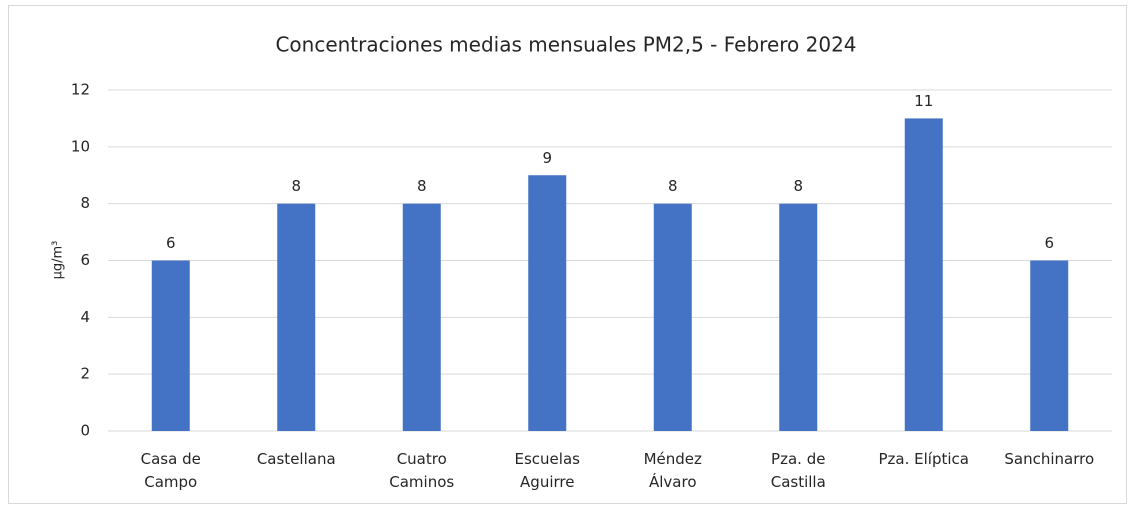  Describe the element at coordinates (548, 470) in the screenshot. I see `x-tick-label: Escuelas Aguirre` at that location.